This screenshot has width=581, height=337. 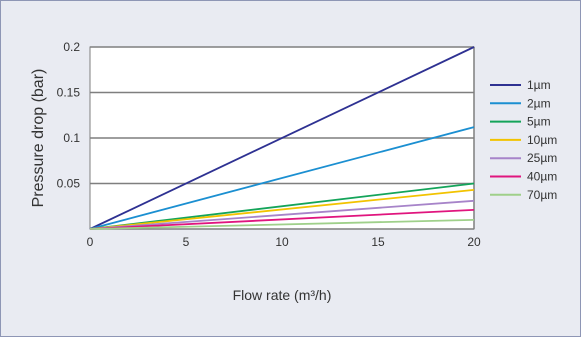 I want to click on legend-item: 2µm, so click(x=520, y=103).